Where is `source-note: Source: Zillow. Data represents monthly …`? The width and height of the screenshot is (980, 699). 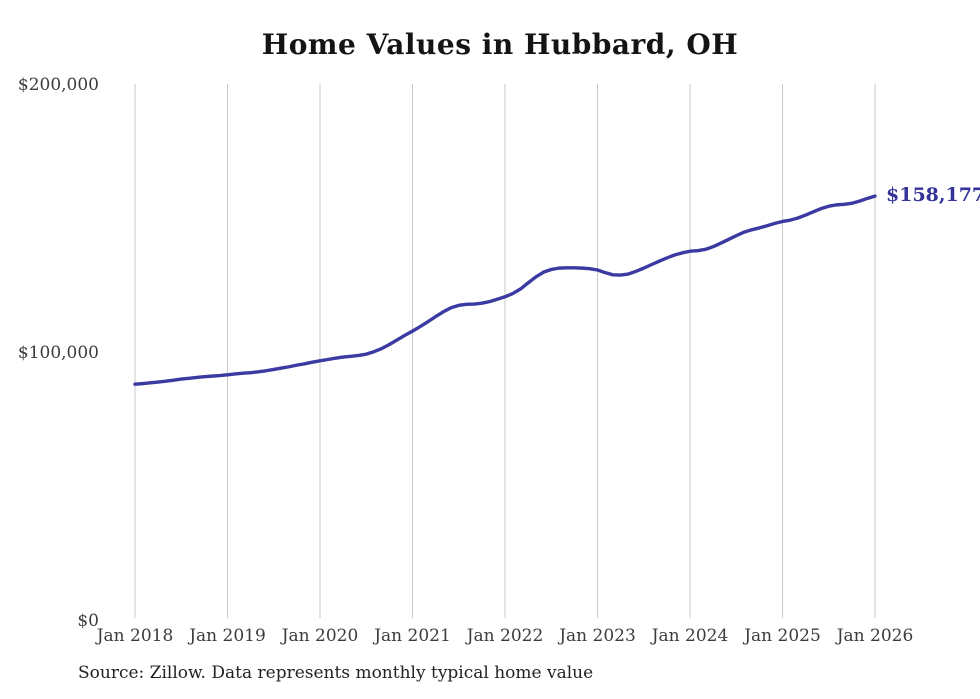 source-note: Source: Zillow. Data represents monthly … is located at coordinates (336, 673).